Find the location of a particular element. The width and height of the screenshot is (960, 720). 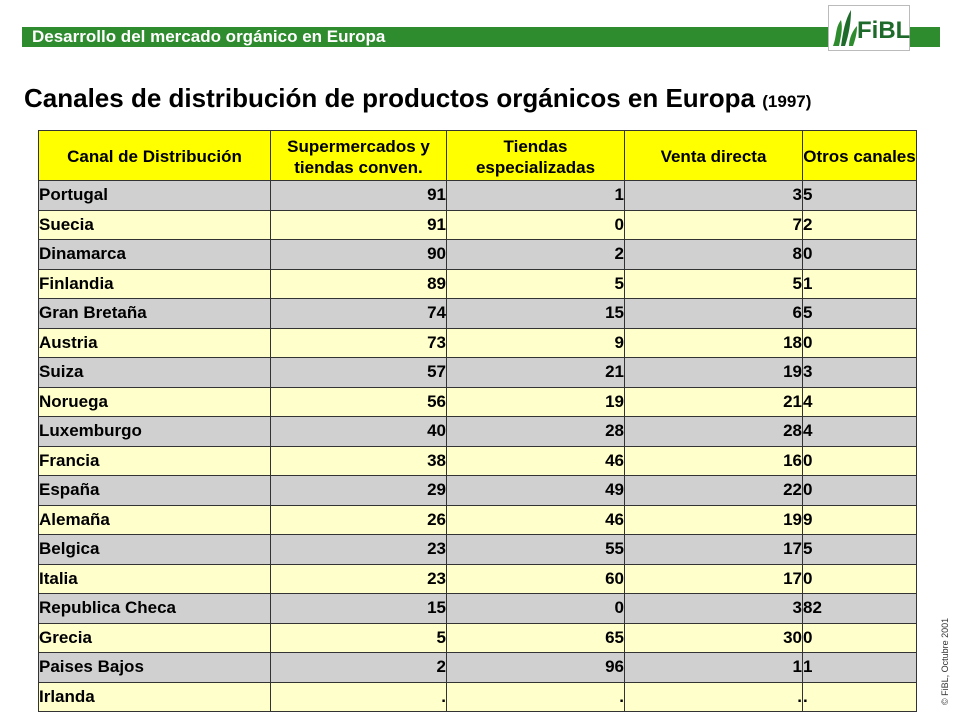

value-cell: 17 is located at coordinates (713, 578).